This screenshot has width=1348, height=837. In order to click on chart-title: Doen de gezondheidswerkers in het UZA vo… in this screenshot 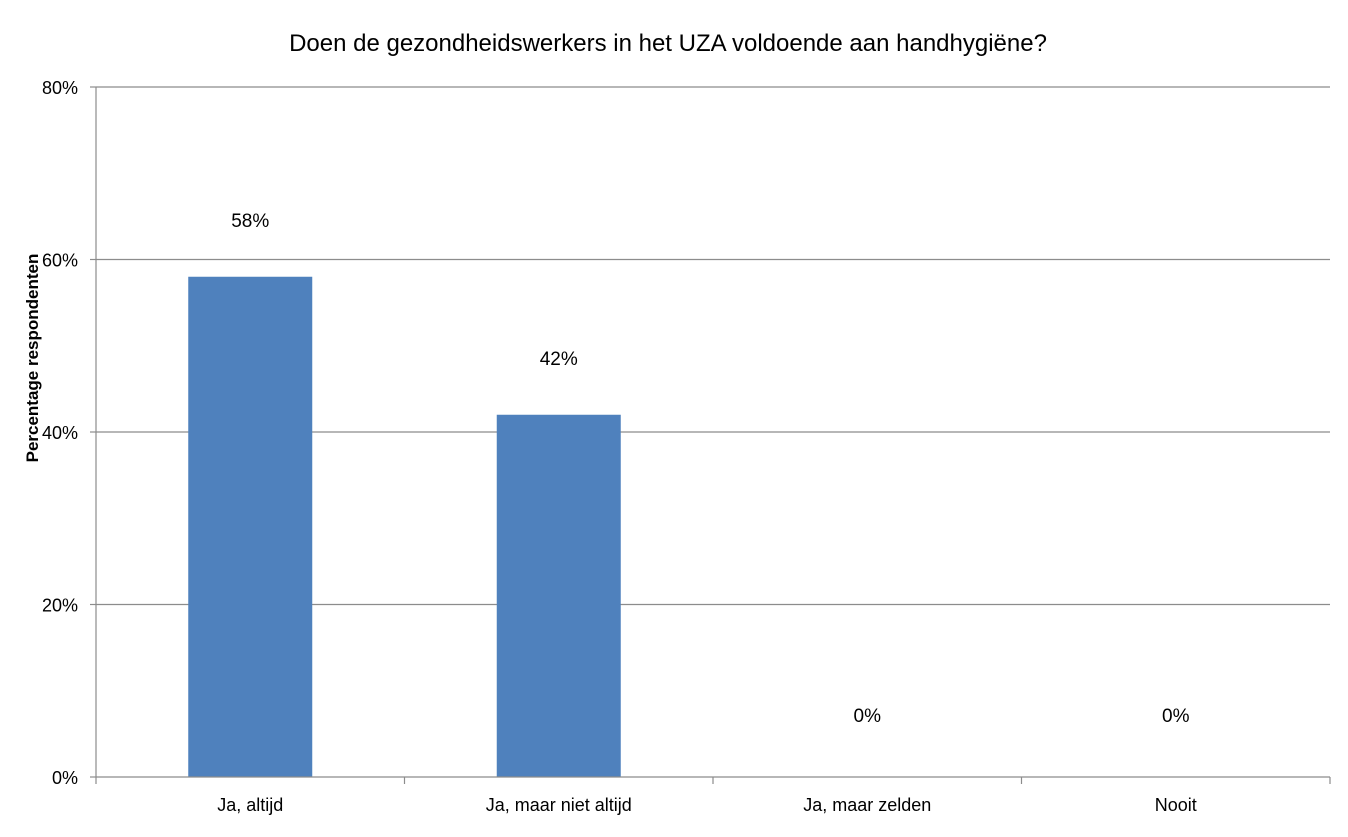, I will do `click(668, 43)`.